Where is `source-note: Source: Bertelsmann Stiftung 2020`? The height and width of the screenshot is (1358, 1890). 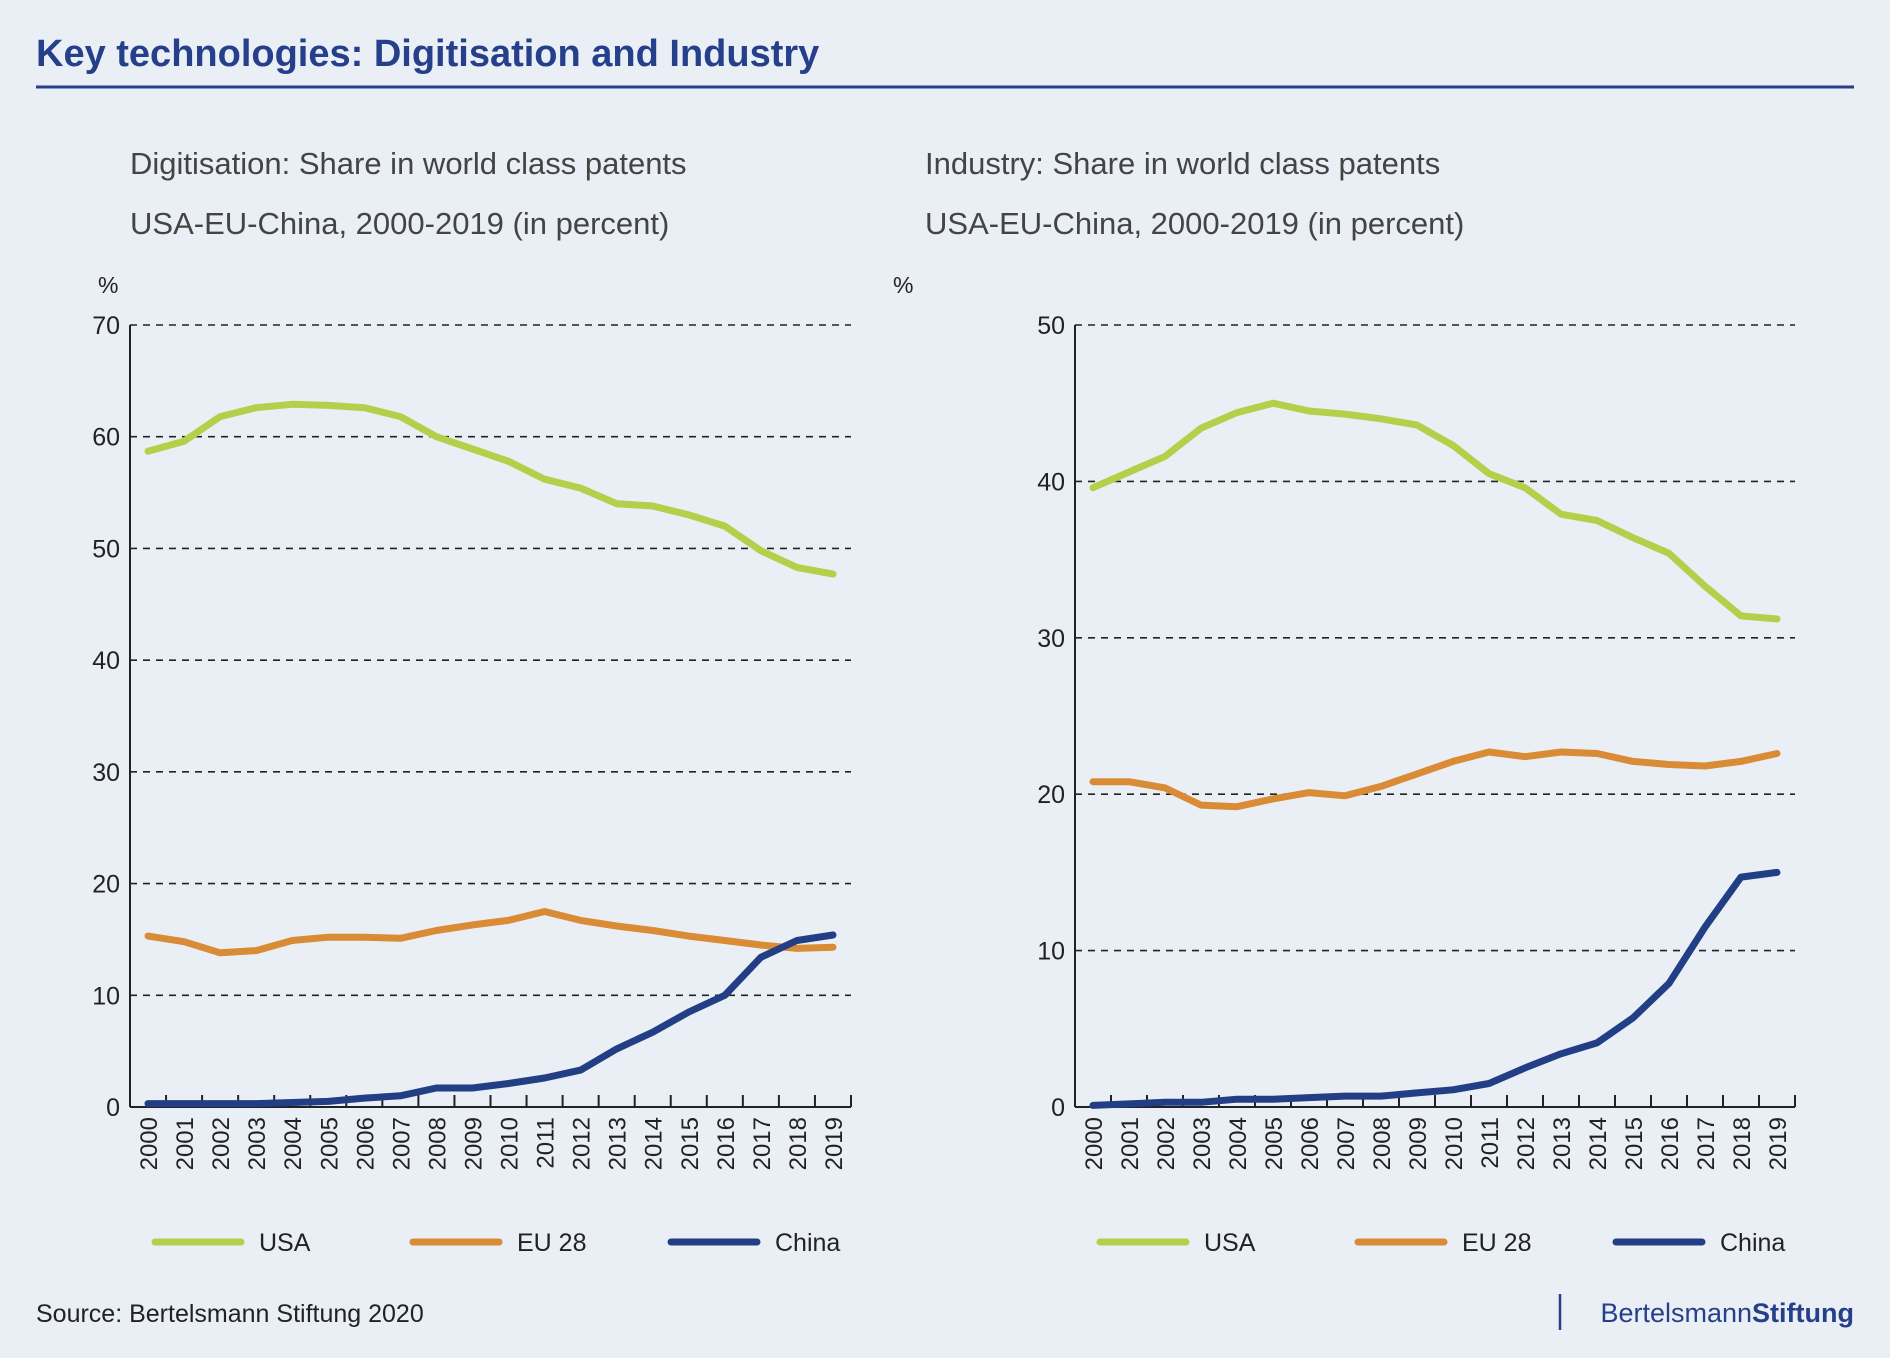
source-note: Source: Bertelsmann Stiftung 2020 is located at coordinates (230, 1314).